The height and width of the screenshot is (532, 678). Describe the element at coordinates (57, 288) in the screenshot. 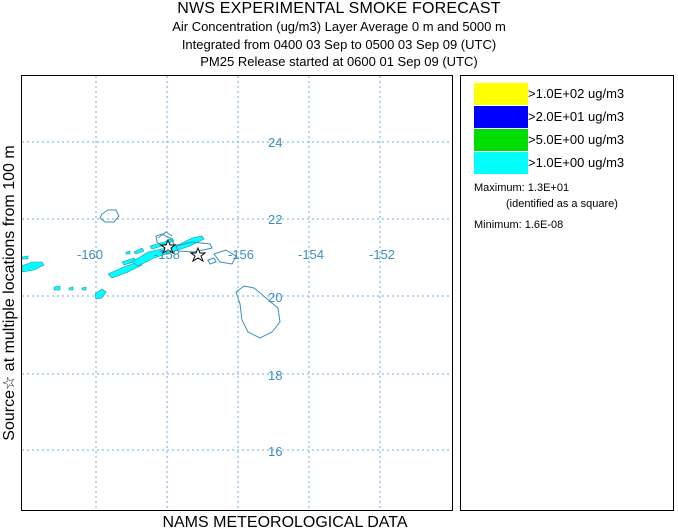

I see `plume-west-small` at that location.